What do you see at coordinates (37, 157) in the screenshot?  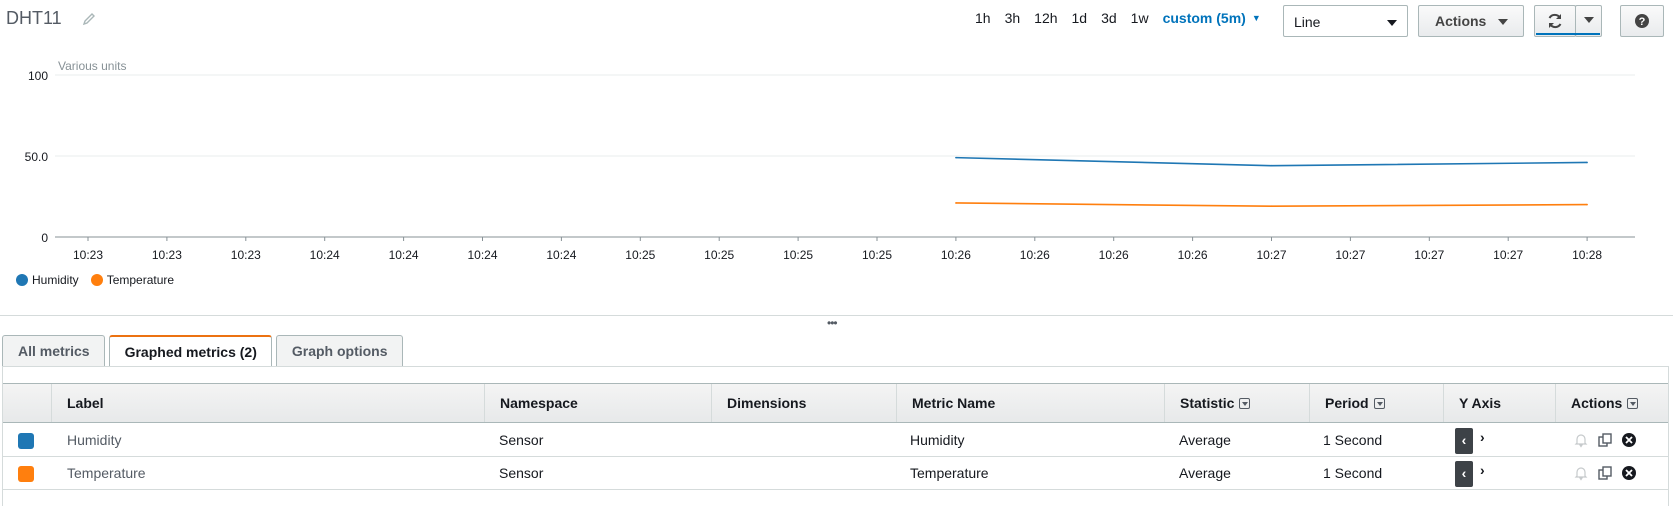 I see `y-tick-label: 50.0` at bounding box center [37, 157].